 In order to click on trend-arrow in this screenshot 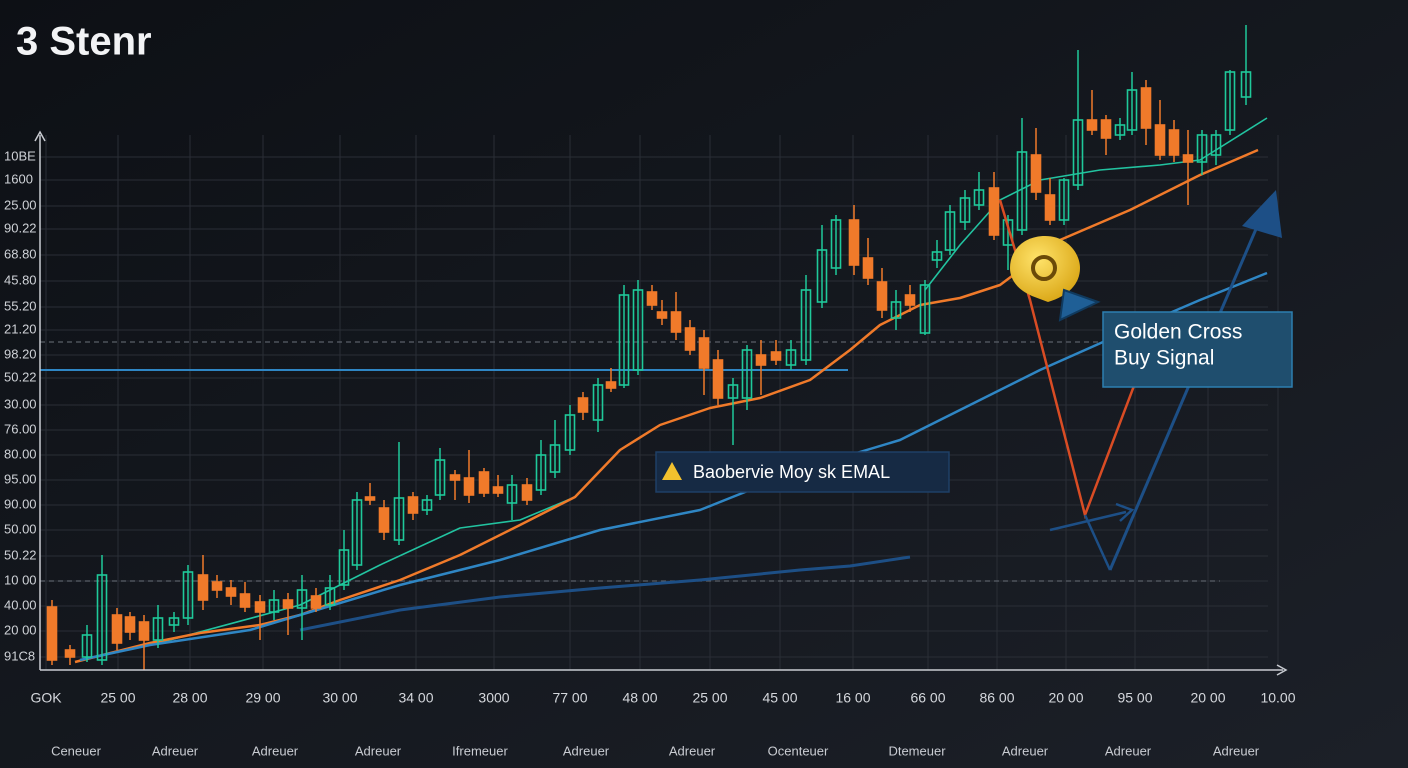, I will do `click(1186, 392)`.